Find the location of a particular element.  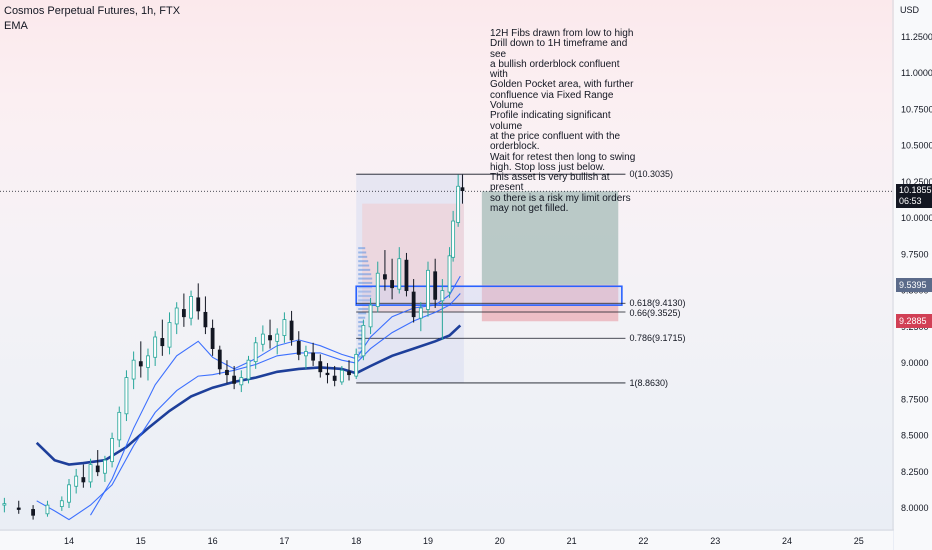

currency-label: USD is located at coordinates (910, 10).